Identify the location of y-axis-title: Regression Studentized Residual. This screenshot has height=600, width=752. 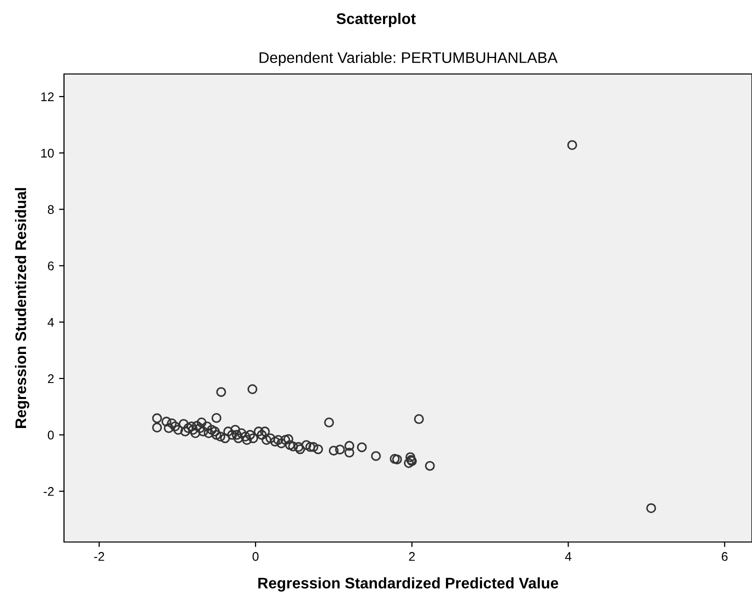
(22, 308).